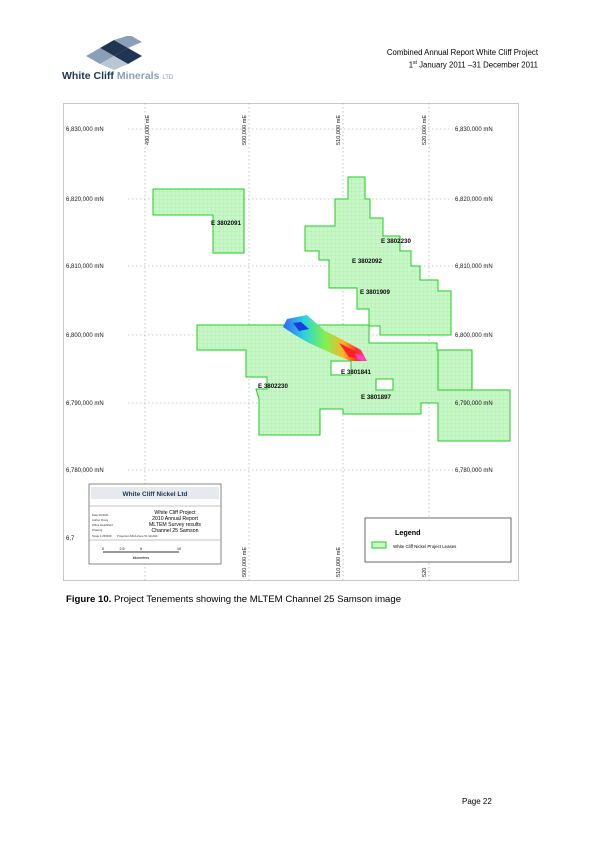 The image size is (596, 842). I want to click on company-logo, so click(114, 53).